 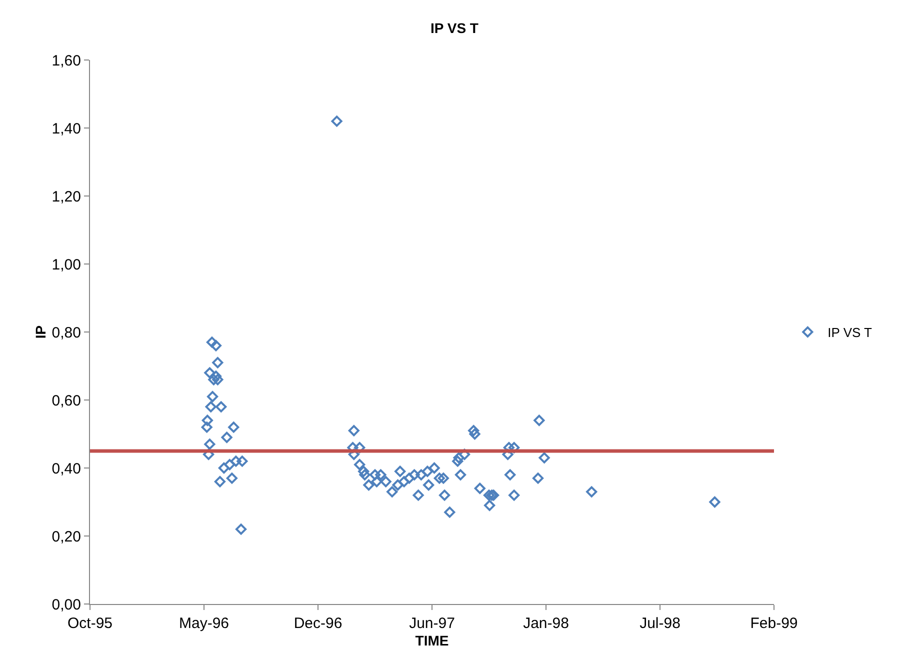 I want to click on x-tick-label: Oct-95, so click(x=90, y=623).